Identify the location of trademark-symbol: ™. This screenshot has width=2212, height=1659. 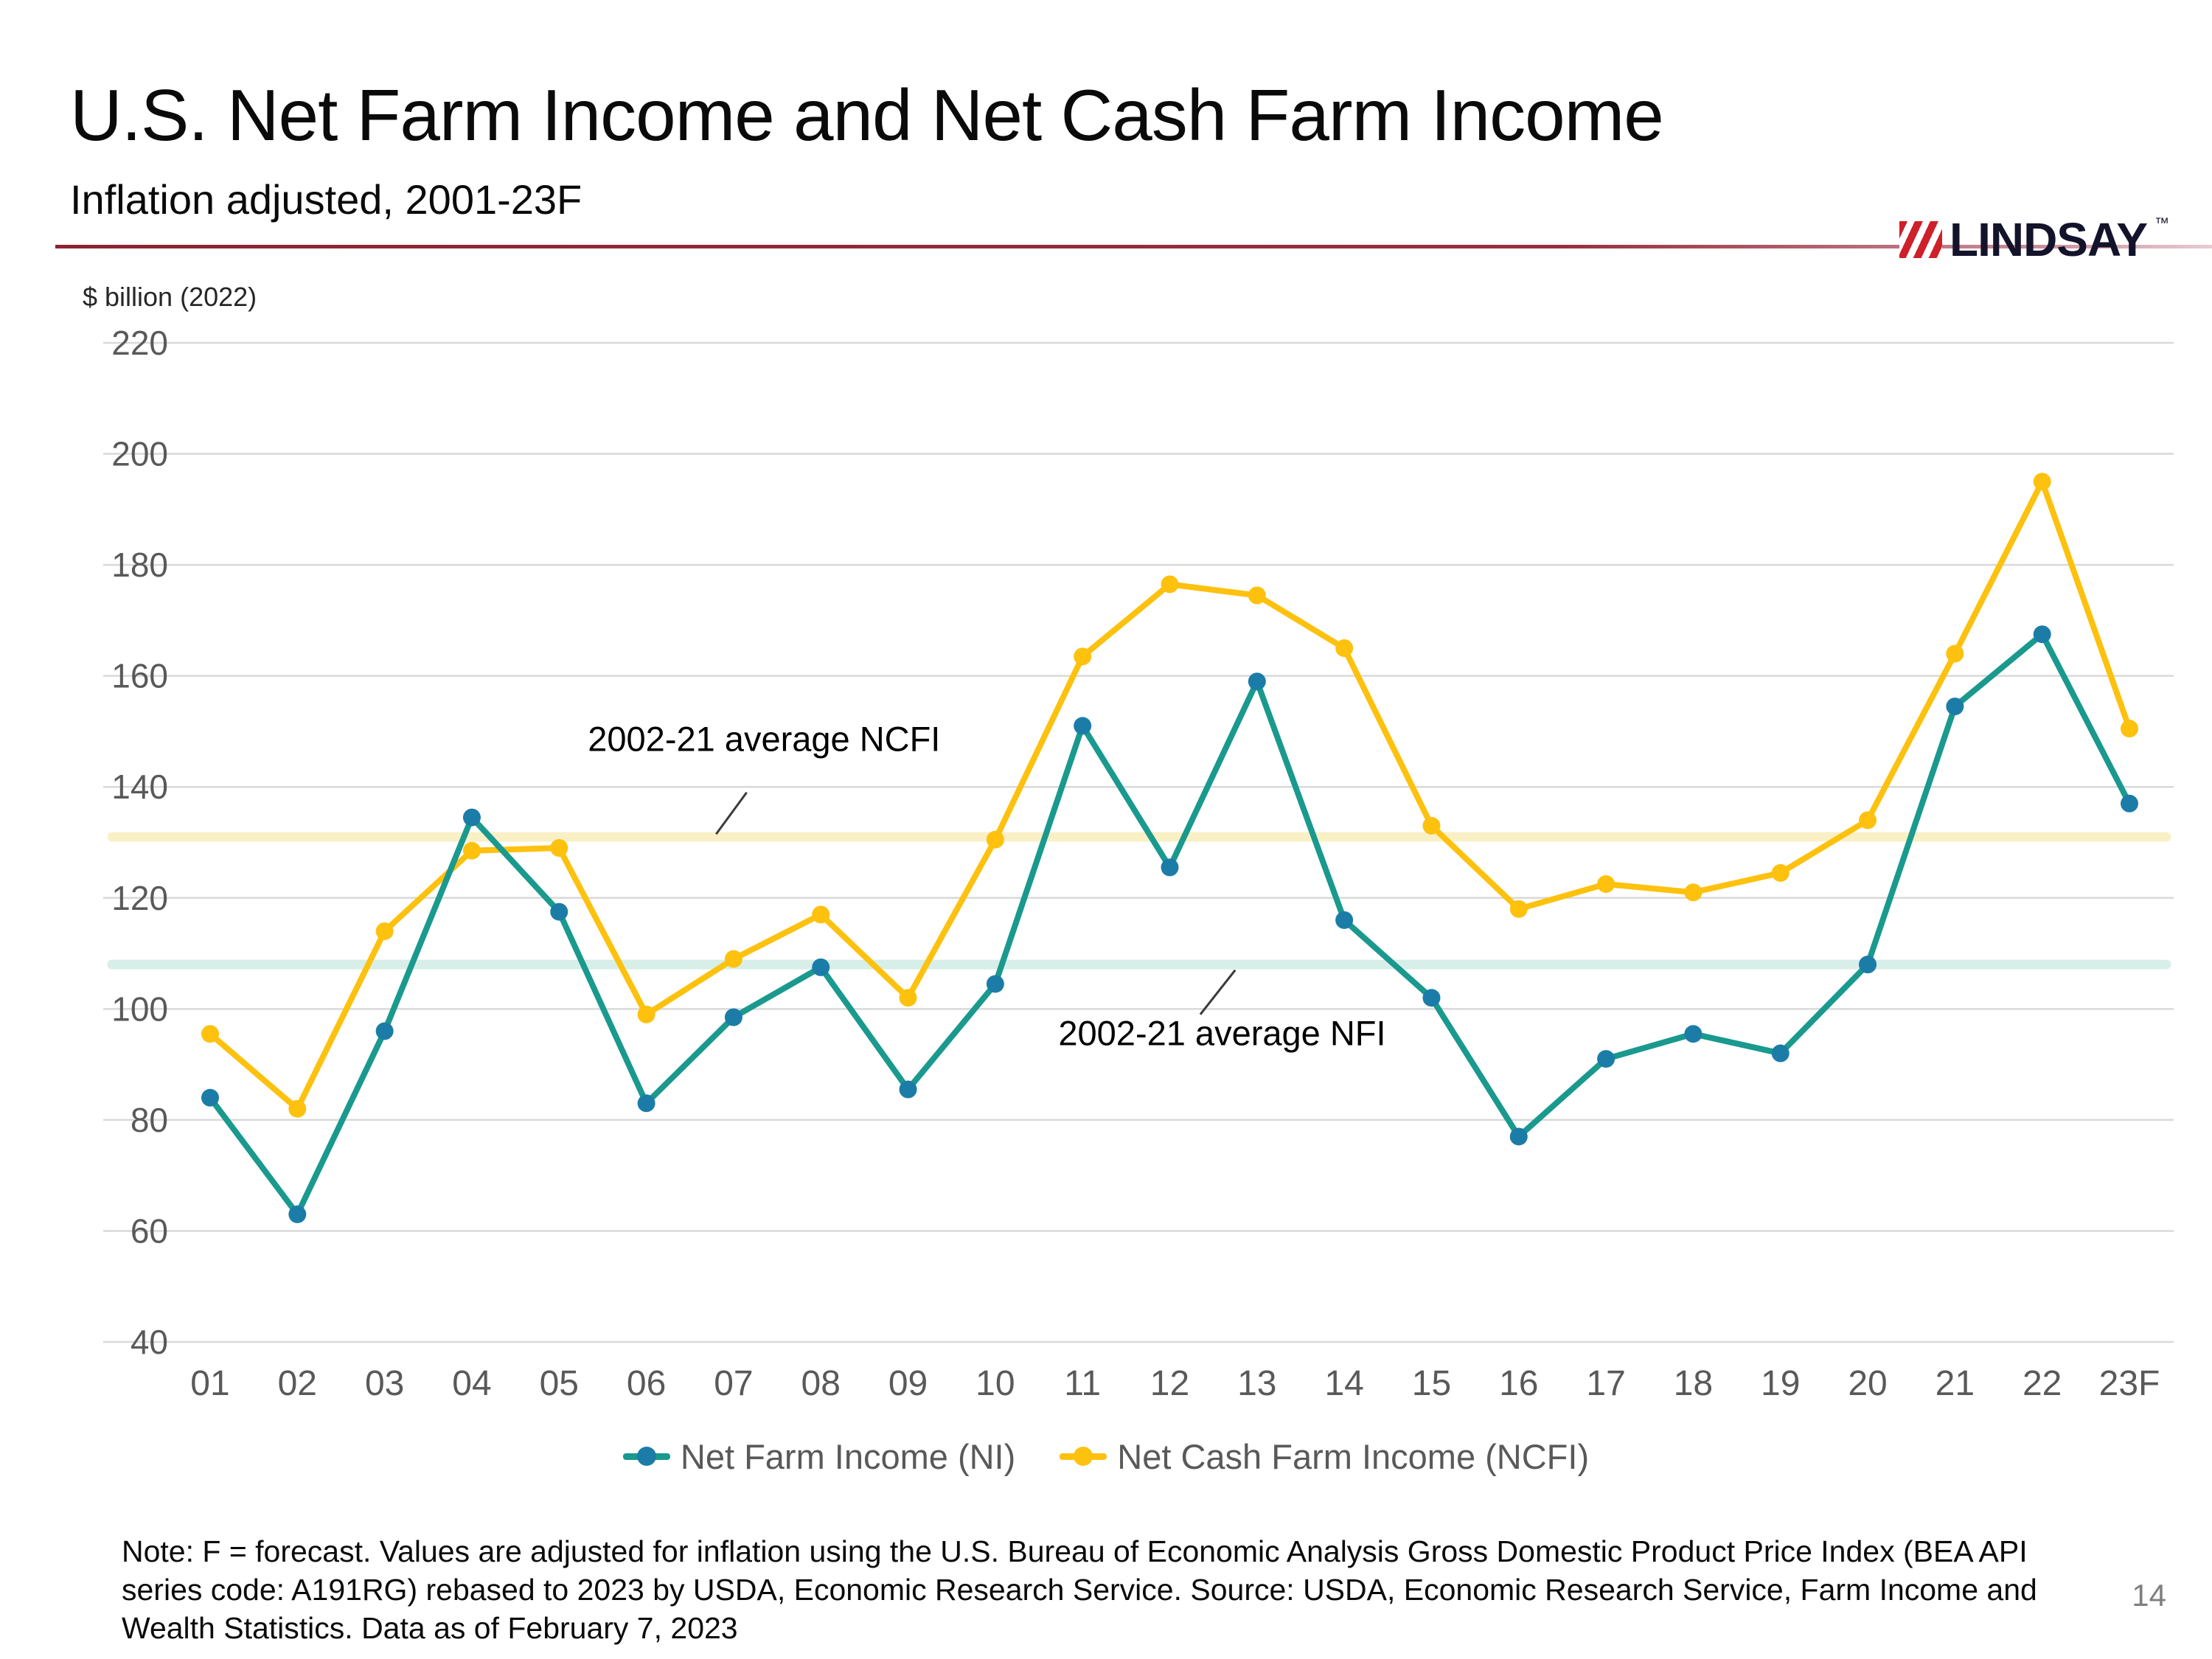
(2161, 223).